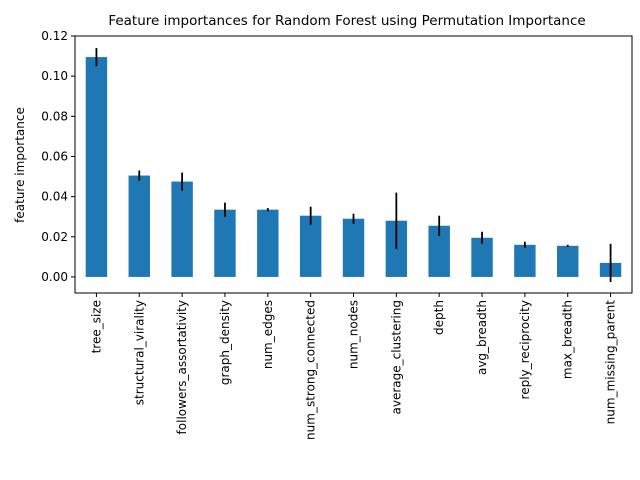 This screenshot has width=640, height=480. I want to click on bar-max_breadth, so click(568, 261).